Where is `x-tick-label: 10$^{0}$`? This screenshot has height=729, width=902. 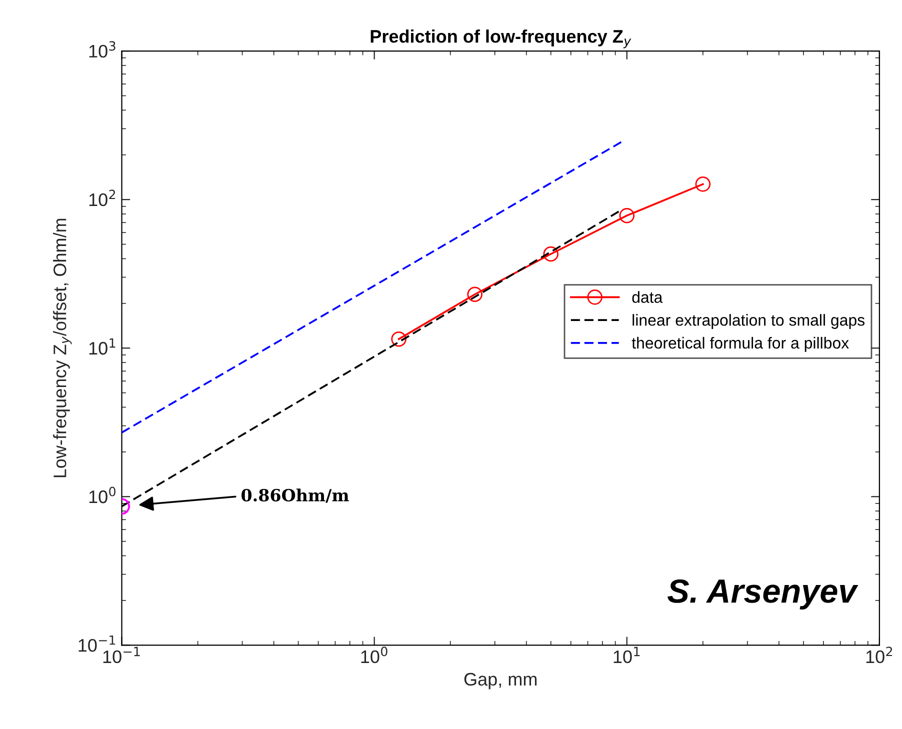 x-tick-label: 10$^{0}$ is located at coordinates (374, 655).